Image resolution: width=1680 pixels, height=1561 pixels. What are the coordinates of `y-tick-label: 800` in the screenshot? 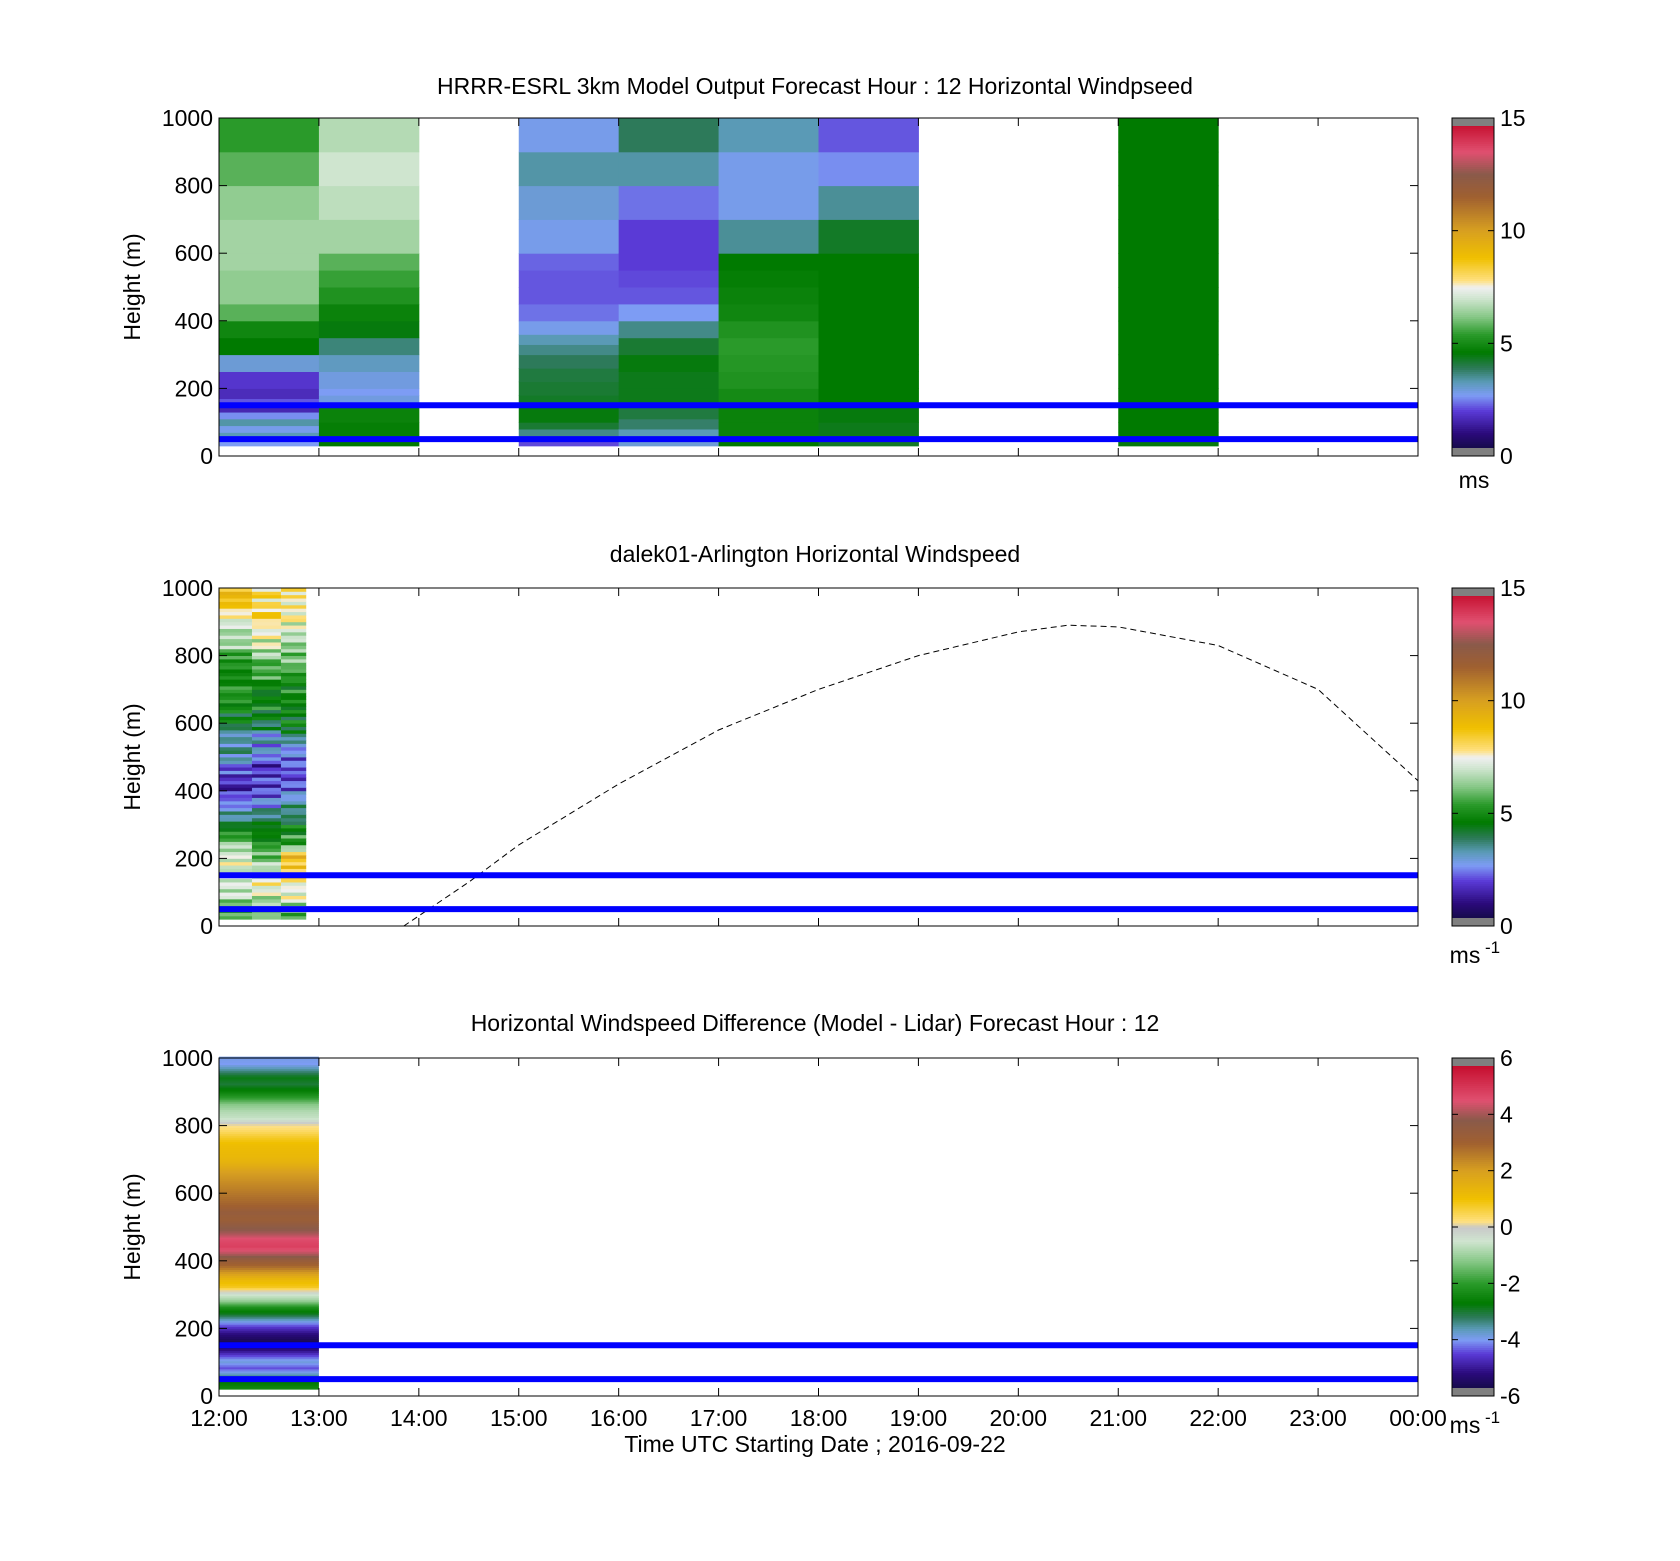 It's located at (194, 186).